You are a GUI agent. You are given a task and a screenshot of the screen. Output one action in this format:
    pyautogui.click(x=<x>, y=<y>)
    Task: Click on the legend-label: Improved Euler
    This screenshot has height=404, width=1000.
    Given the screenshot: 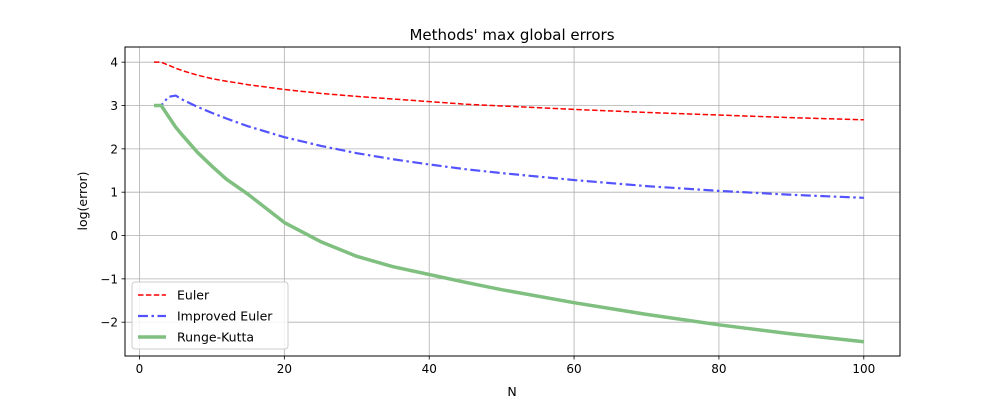 What is the action you would take?
    pyautogui.click(x=225, y=316)
    